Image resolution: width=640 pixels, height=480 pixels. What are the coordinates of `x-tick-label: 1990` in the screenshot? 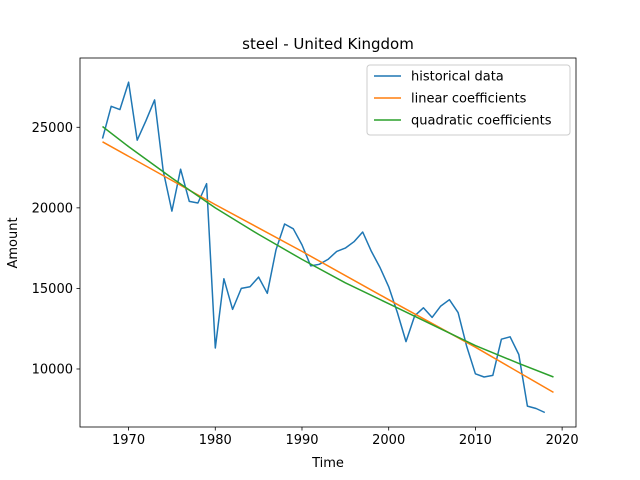 It's located at (301, 440).